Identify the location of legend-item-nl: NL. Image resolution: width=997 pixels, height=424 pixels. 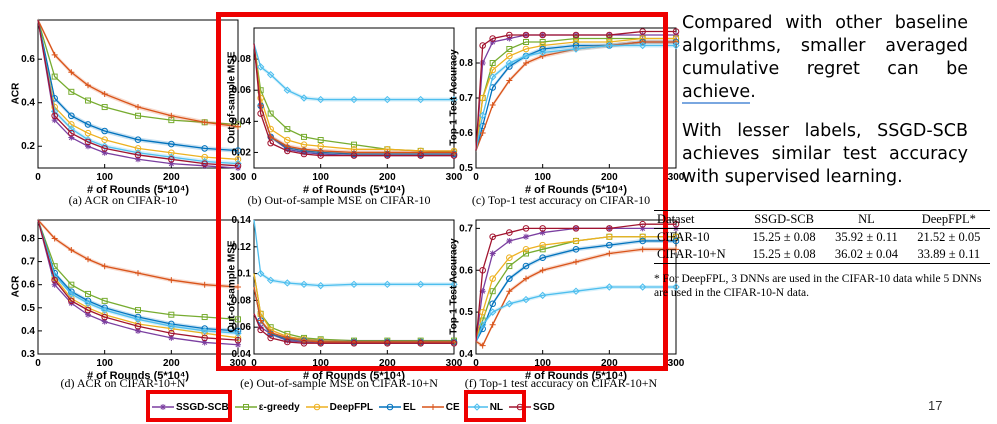
(484, 407).